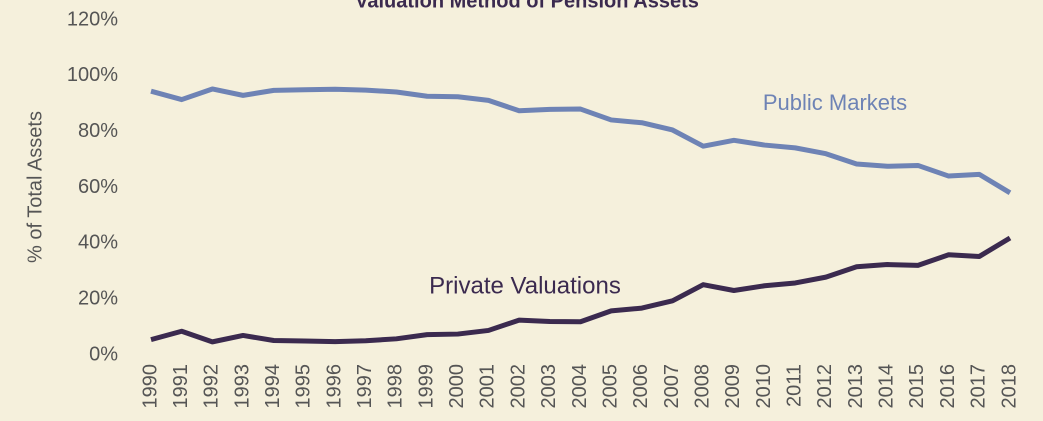  What do you see at coordinates (672, 386) in the screenshot?
I see `x-tick-label: 2007` at bounding box center [672, 386].